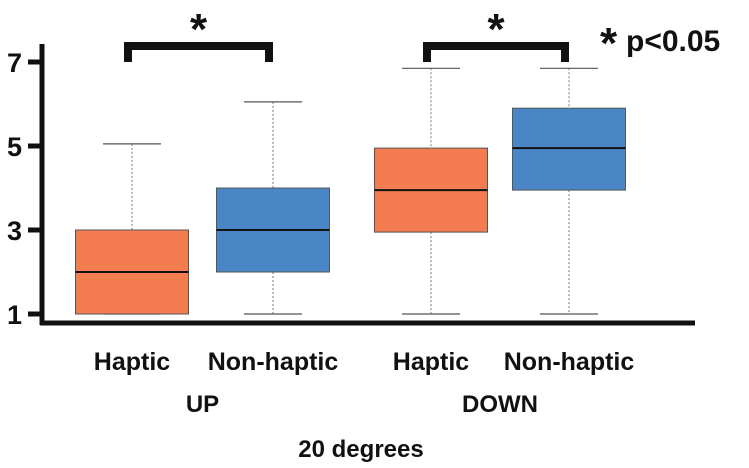 The width and height of the screenshot is (749, 468). I want to click on y-tick-label: 7, so click(14, 63).